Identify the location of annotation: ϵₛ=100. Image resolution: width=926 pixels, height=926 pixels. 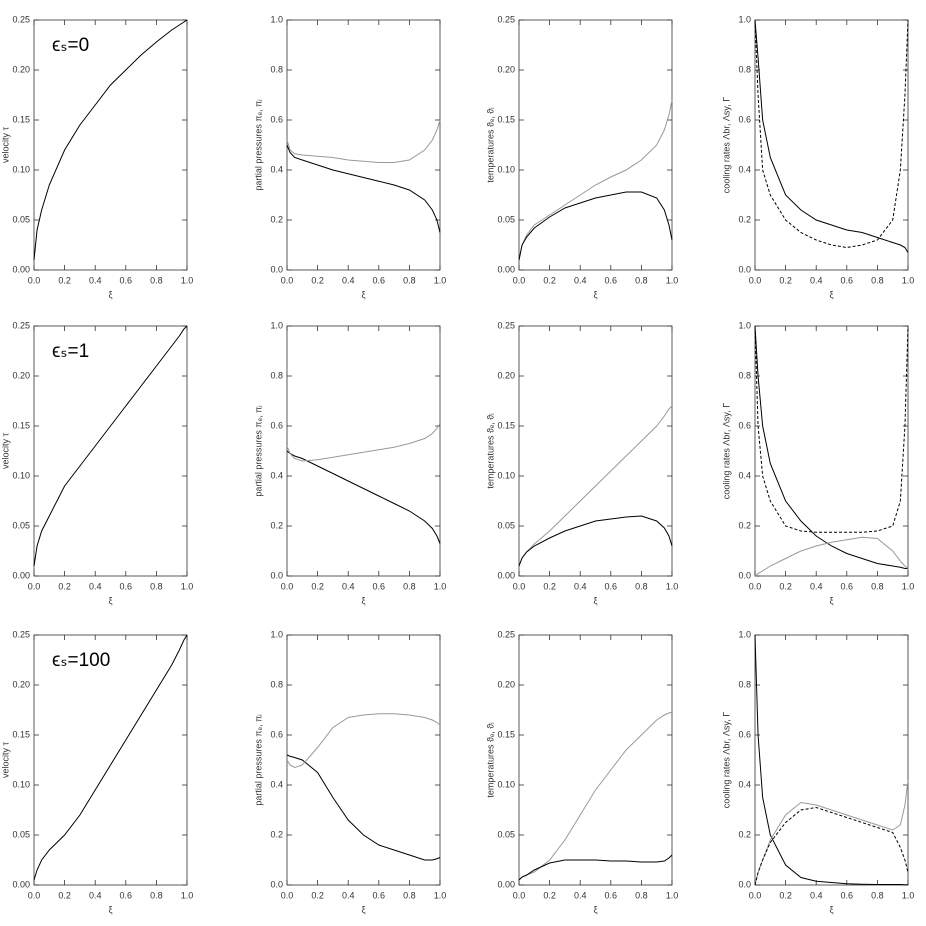
(81, 660).